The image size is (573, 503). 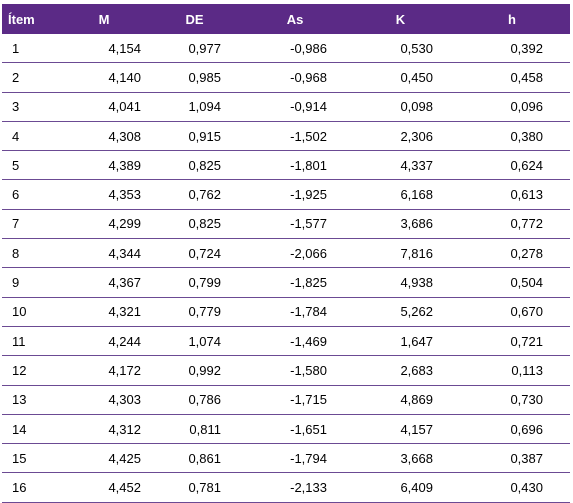 I want to click on table-row: 1 4,154 0,977 -0,986 0,530 0,392, so click(x=286, y=49).